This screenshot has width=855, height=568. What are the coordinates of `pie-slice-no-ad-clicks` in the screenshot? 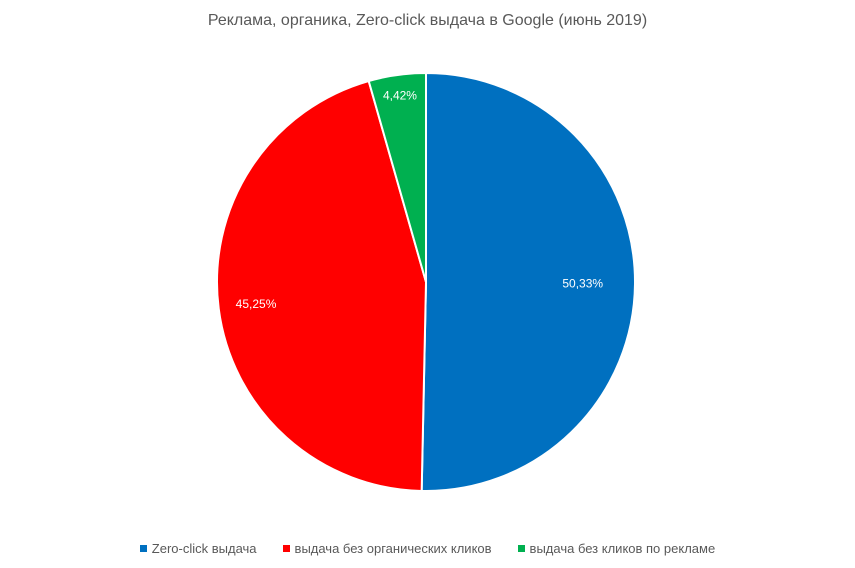 It's located at (397, 177).